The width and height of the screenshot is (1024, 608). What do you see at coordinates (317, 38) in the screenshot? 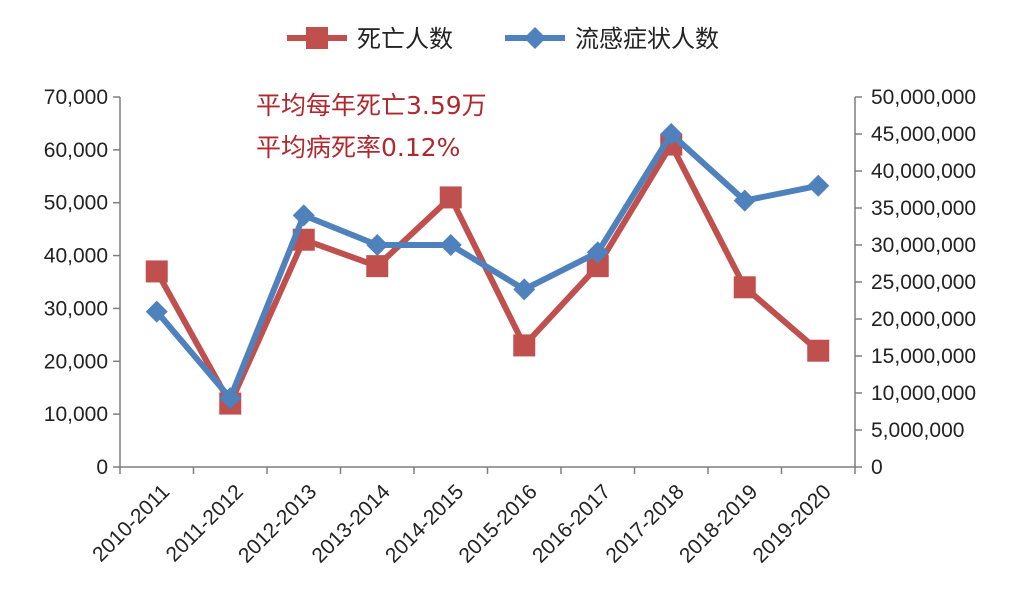
I see `legend-marker-square` at bounding box center [317, 38].